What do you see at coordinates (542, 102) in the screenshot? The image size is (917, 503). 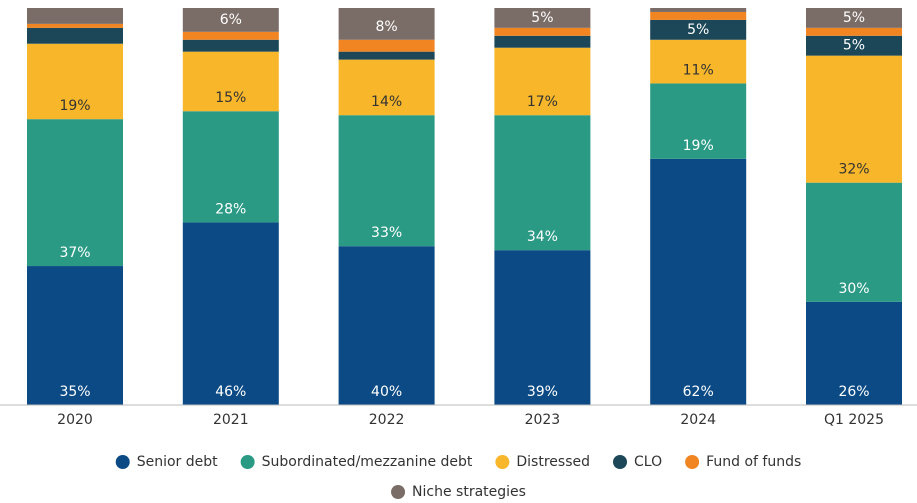 I see `value-label: 17%` at bounding box center [542, 102].